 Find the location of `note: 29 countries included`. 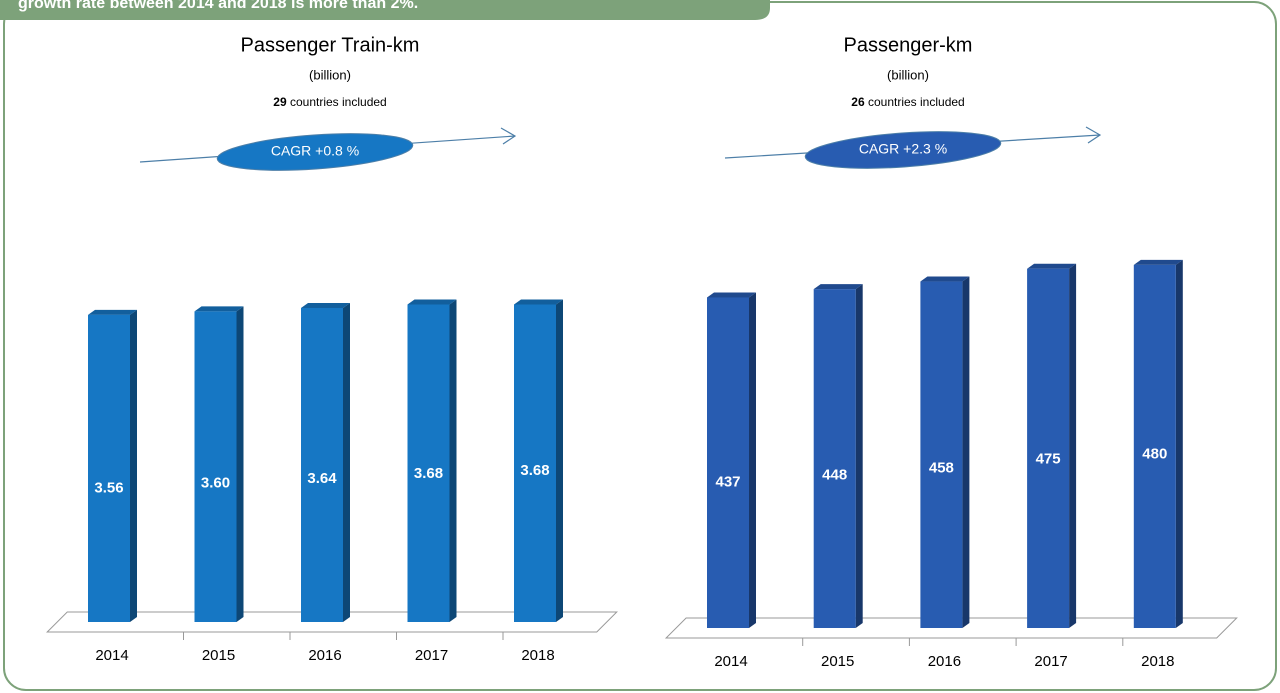

note: 29 countries included is located at coordinates (329, 102).